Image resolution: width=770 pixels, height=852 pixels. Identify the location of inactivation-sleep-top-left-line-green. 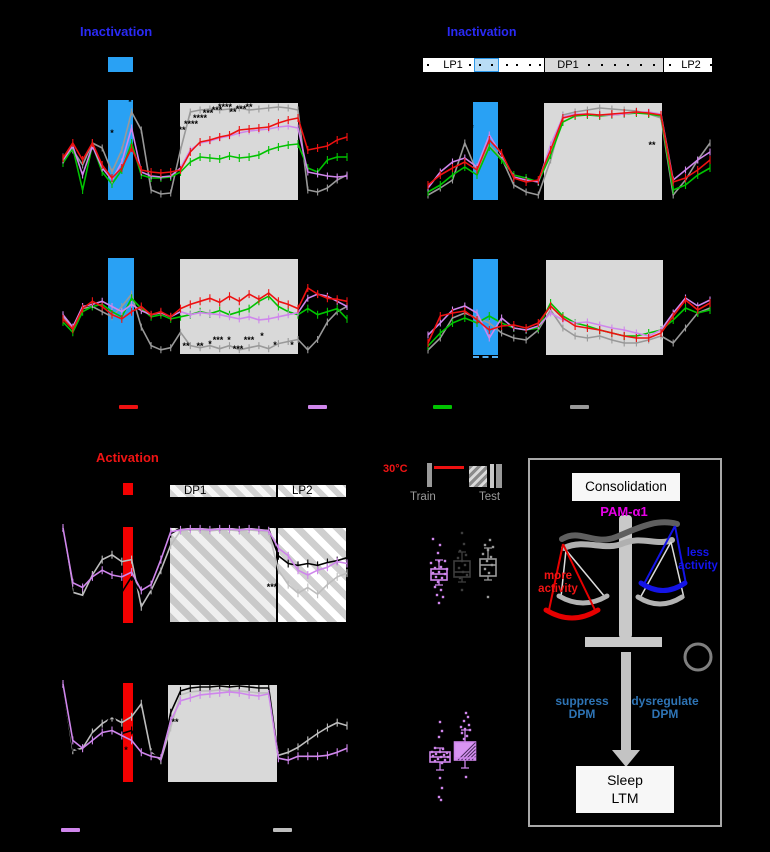
(204, 166).